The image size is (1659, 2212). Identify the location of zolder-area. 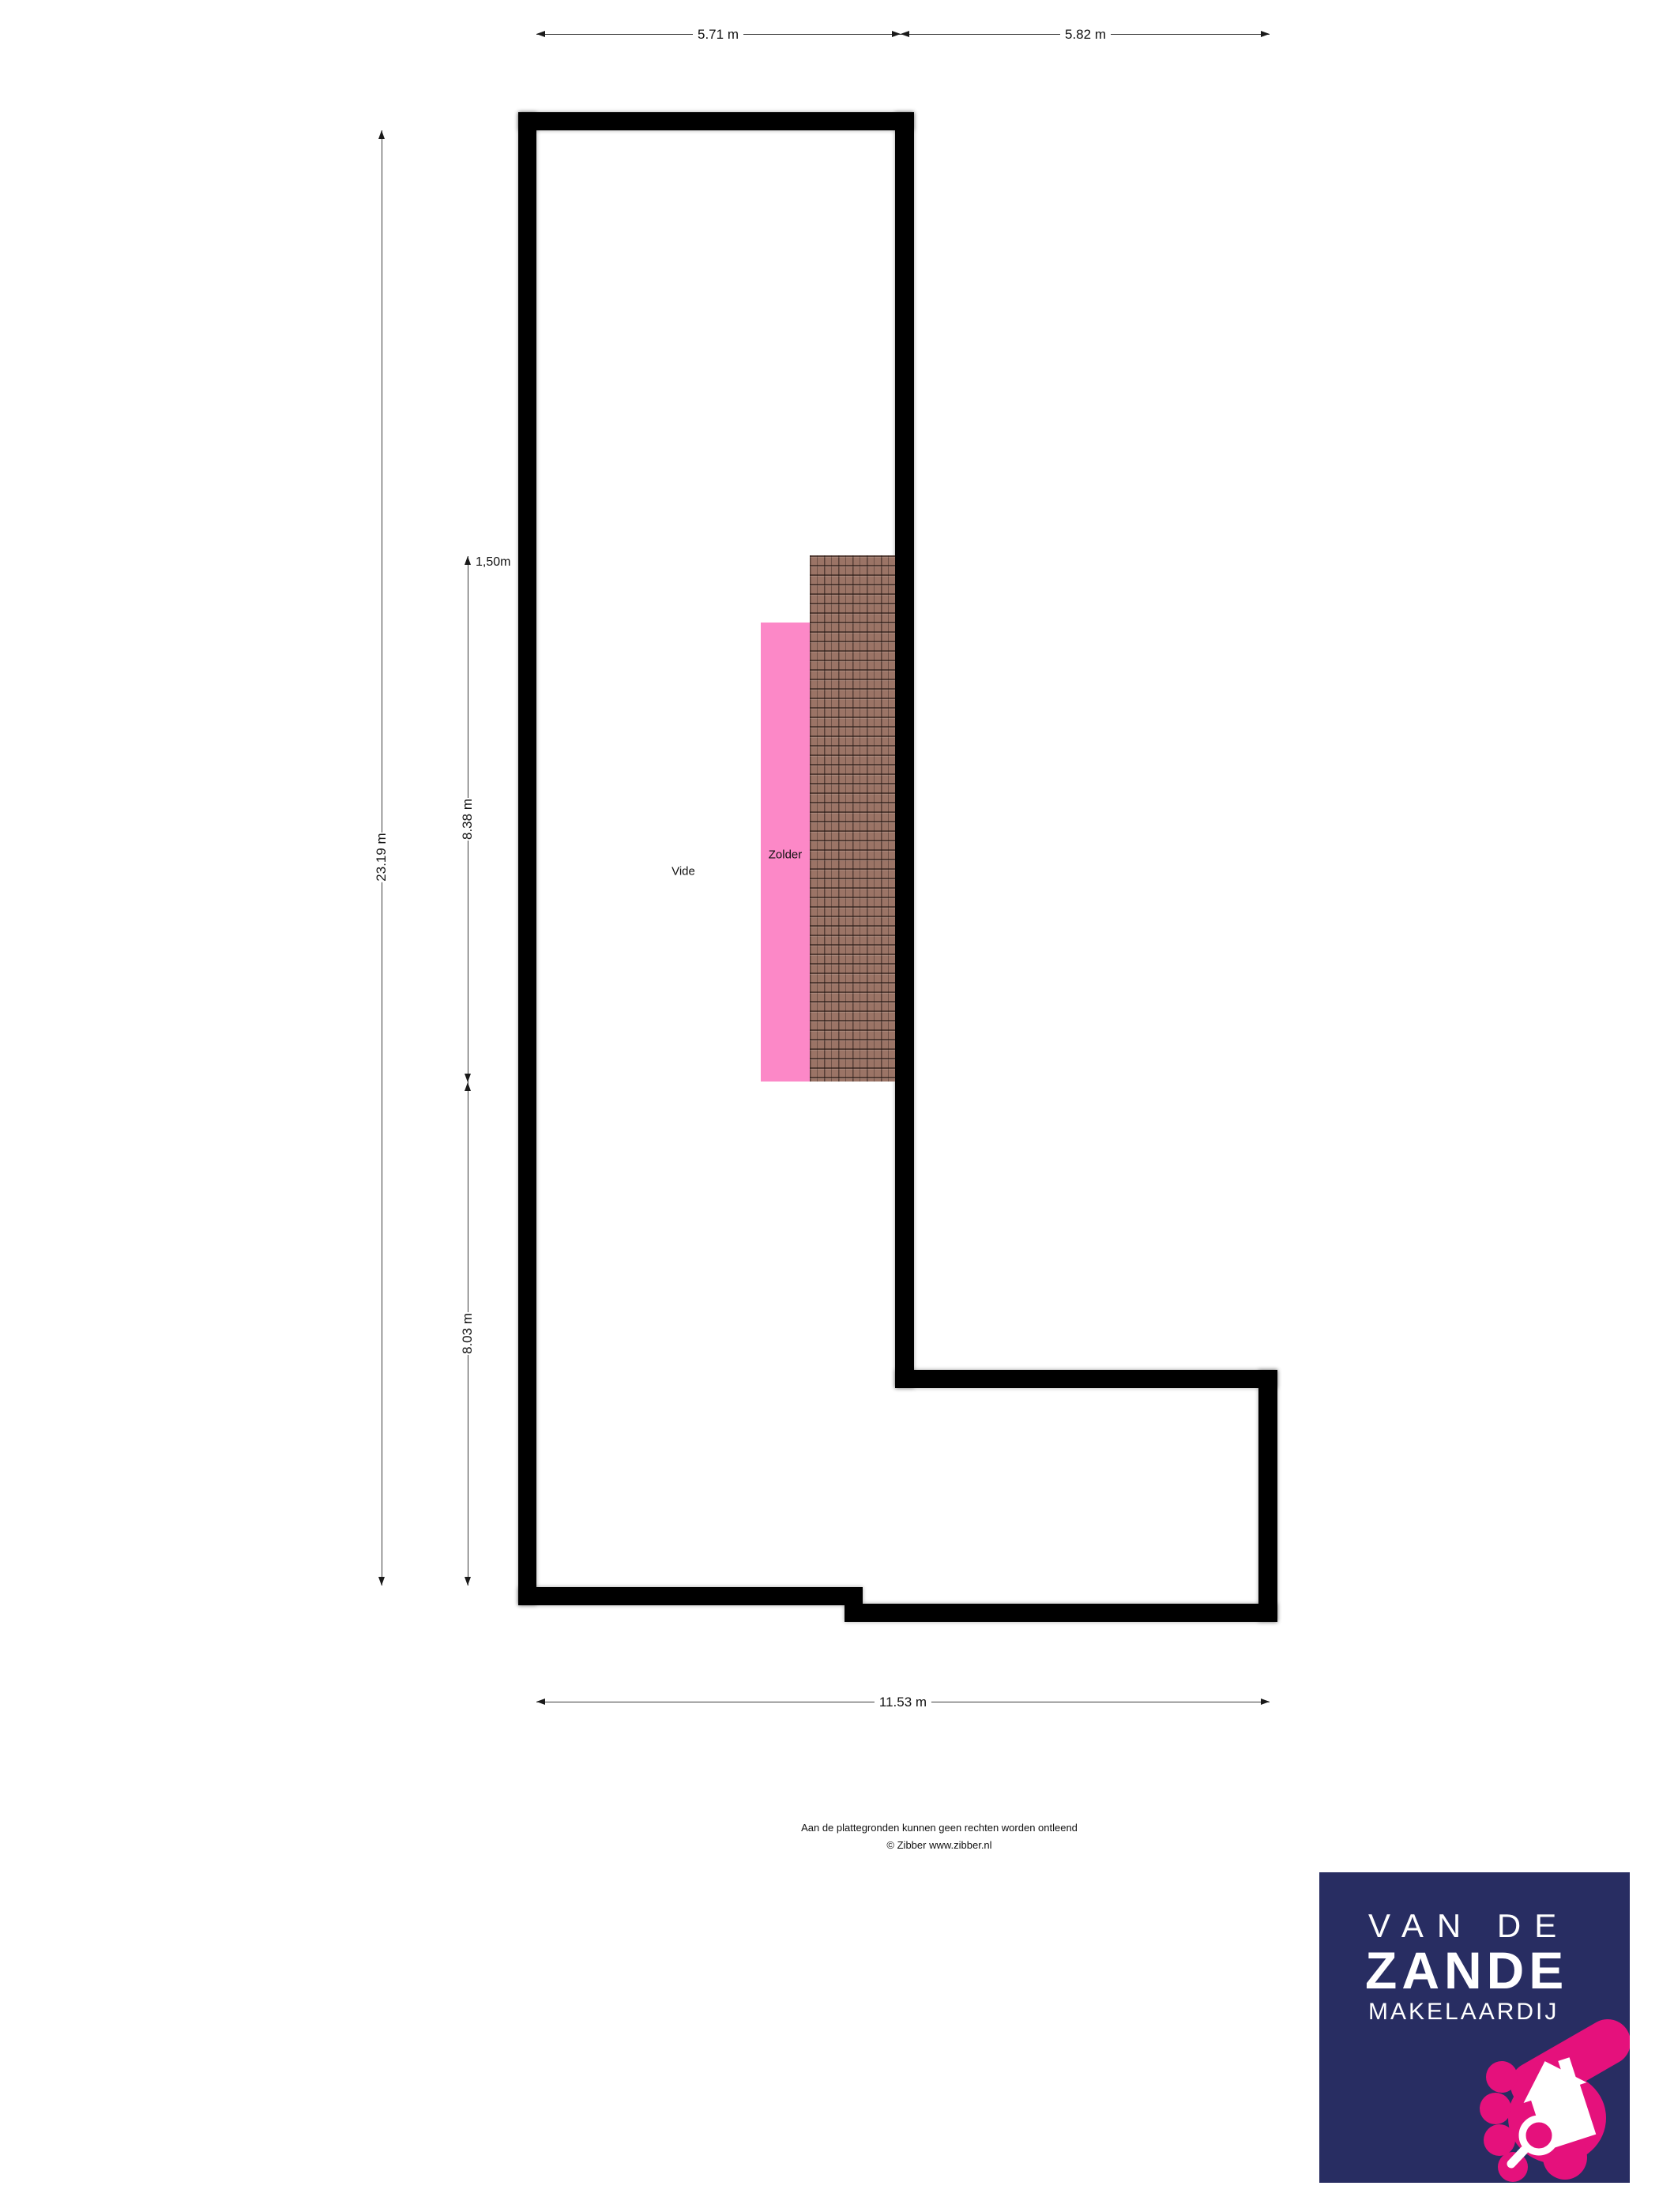
(785, 852).